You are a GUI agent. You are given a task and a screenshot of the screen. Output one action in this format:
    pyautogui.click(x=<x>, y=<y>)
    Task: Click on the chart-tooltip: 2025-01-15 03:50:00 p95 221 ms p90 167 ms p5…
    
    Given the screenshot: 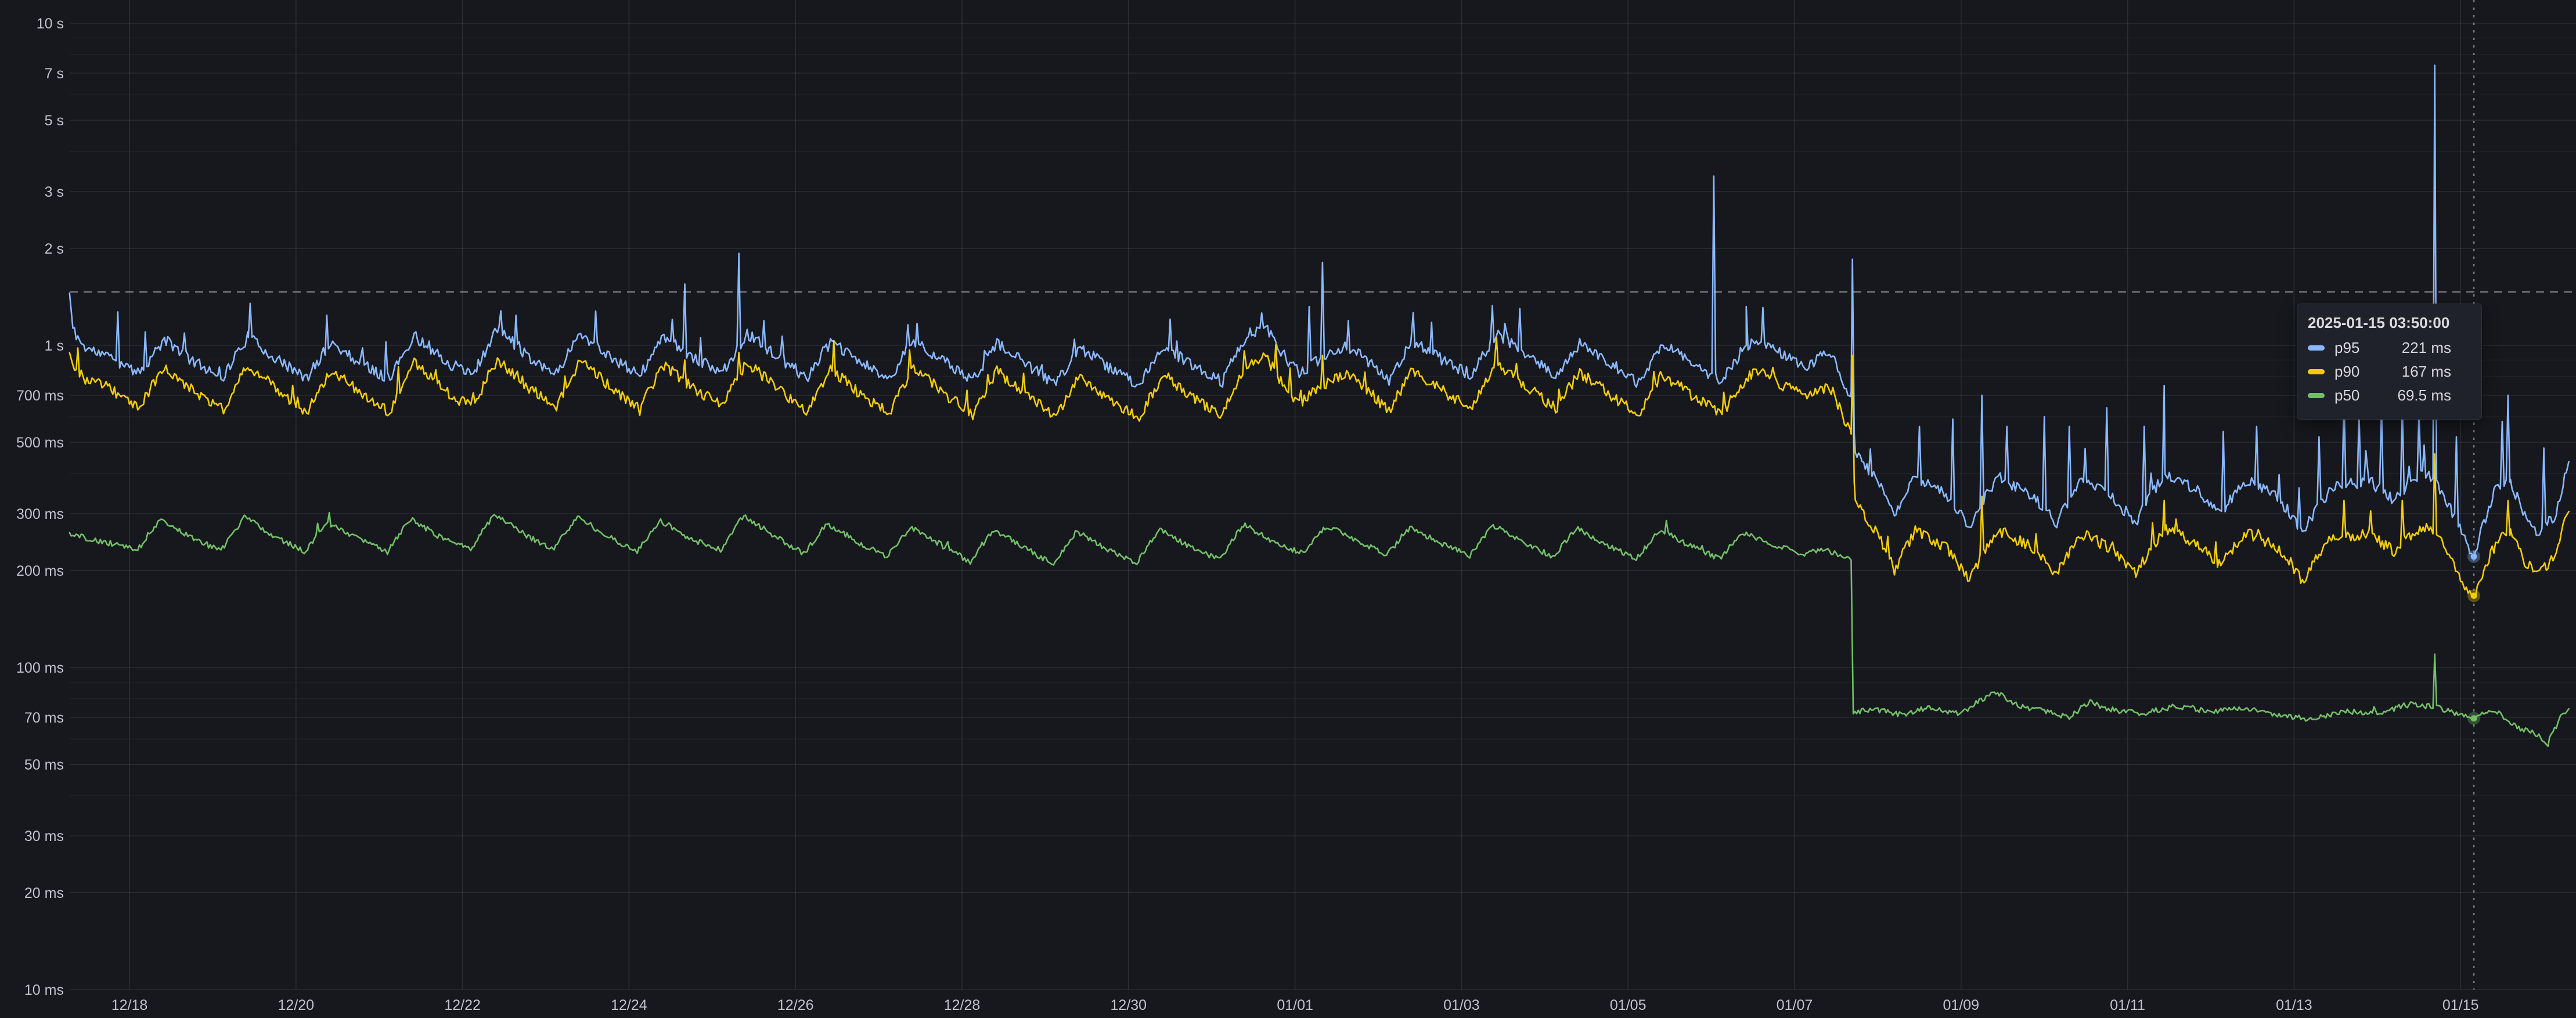 What is the action you would take?
    pyautogui.click(x=2389, y=362)
    